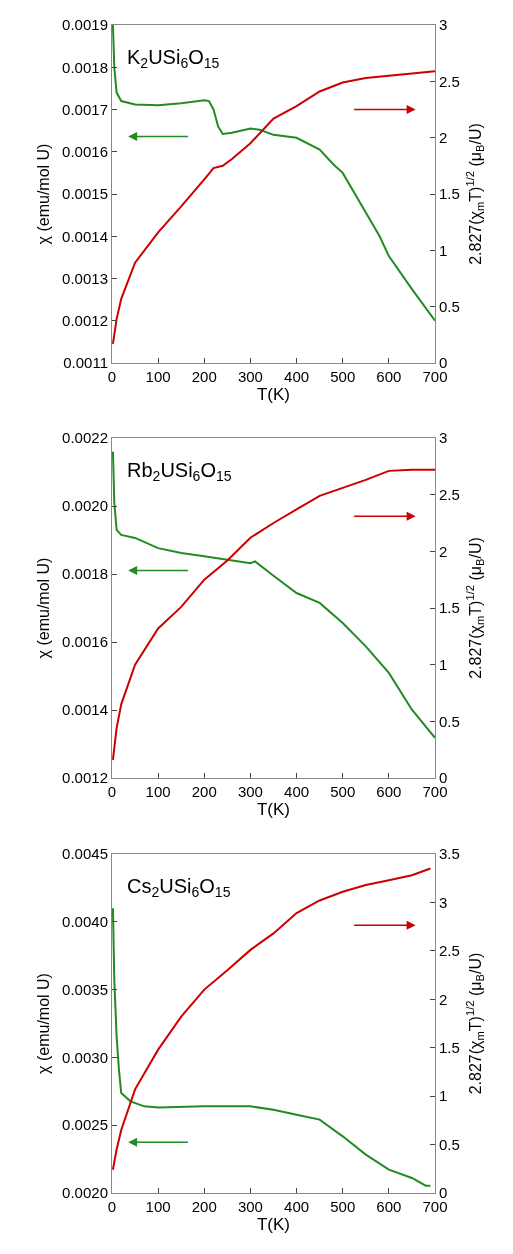 The height and width of the screenshot is (1254, 513). Describe the element at coordinates (85, 363) in the screenshot. I see `y-tick-label: 0.0011` at that location.